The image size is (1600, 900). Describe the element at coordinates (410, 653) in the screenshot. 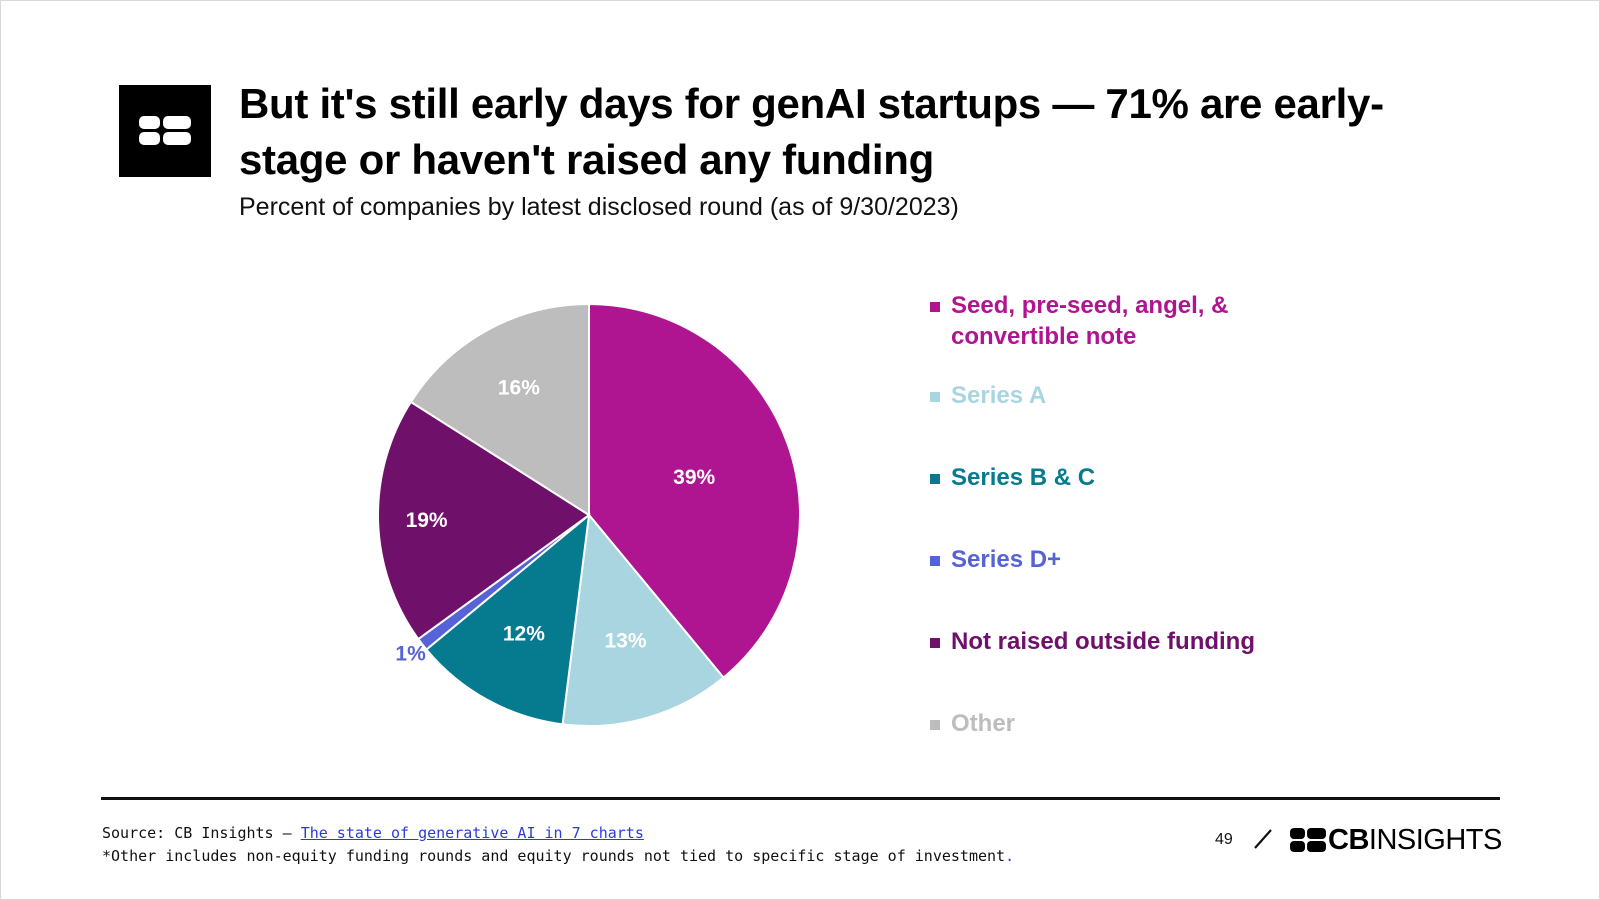

I see `pie-slice-label-4: 1%` at that location.